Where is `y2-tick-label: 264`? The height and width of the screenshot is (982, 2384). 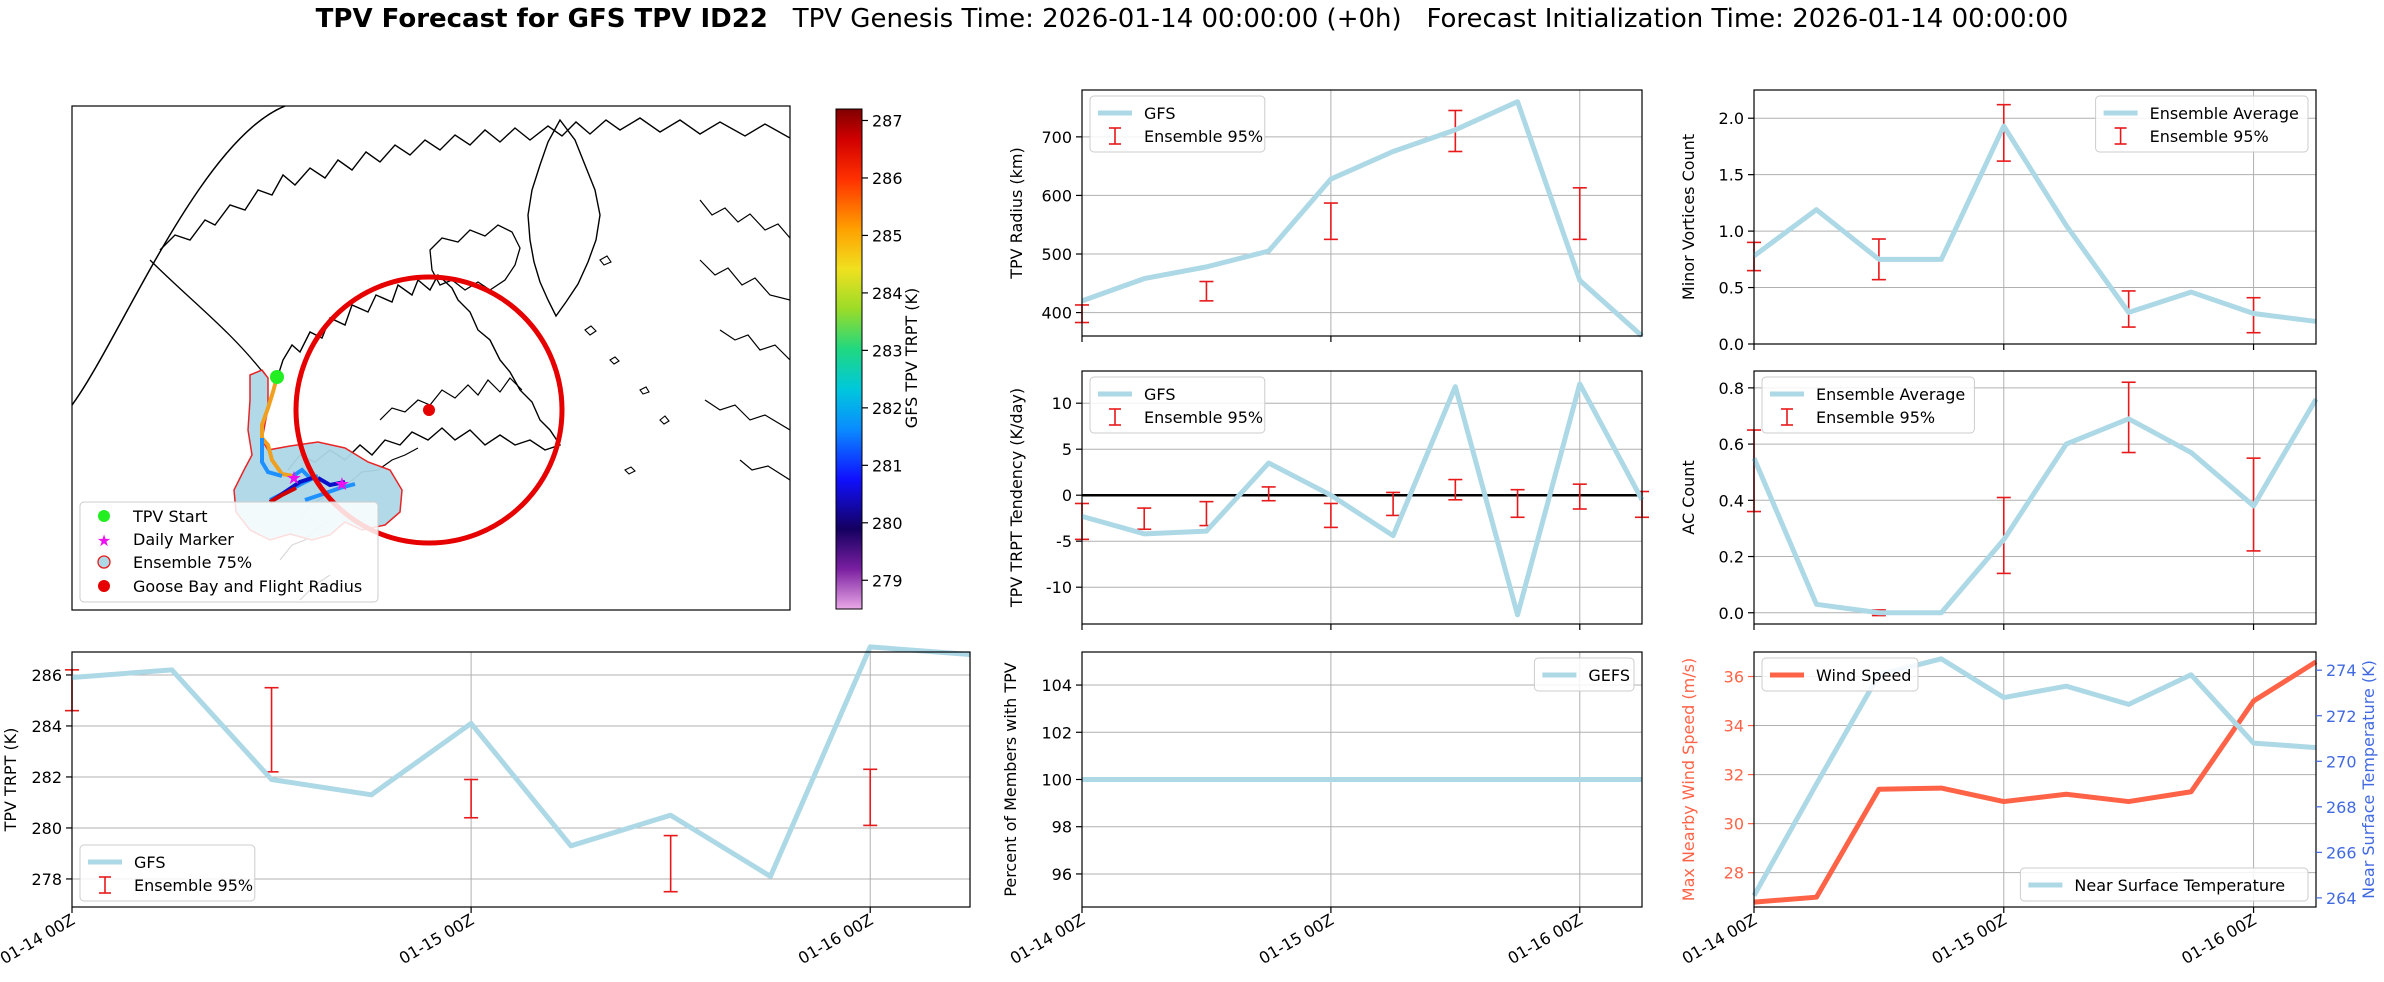 y2-tick-label: 264 is located at coordinates (2341, 898).